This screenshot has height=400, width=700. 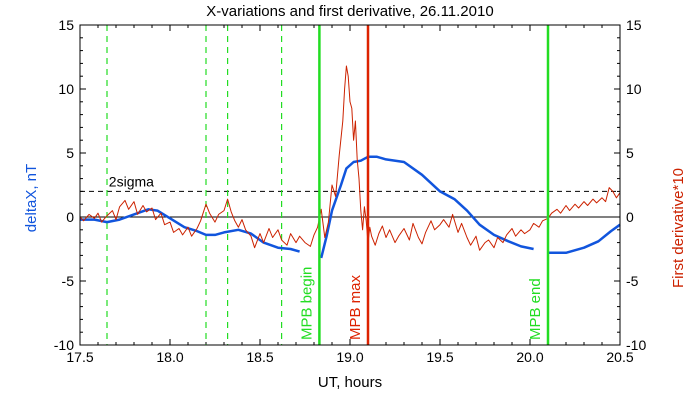 What do you see at coordinates (634, 25) in the screenshot?
I see `y2-tick-label: 15` at bounding box center [634, 25].